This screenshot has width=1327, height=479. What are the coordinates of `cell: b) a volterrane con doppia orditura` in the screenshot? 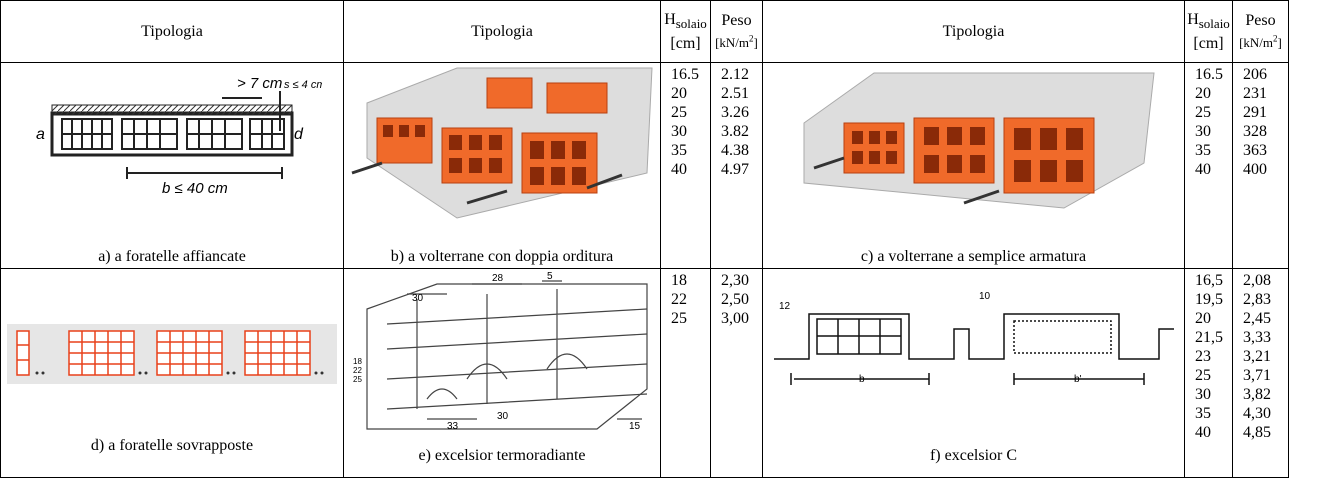 It's located at (502, 165).